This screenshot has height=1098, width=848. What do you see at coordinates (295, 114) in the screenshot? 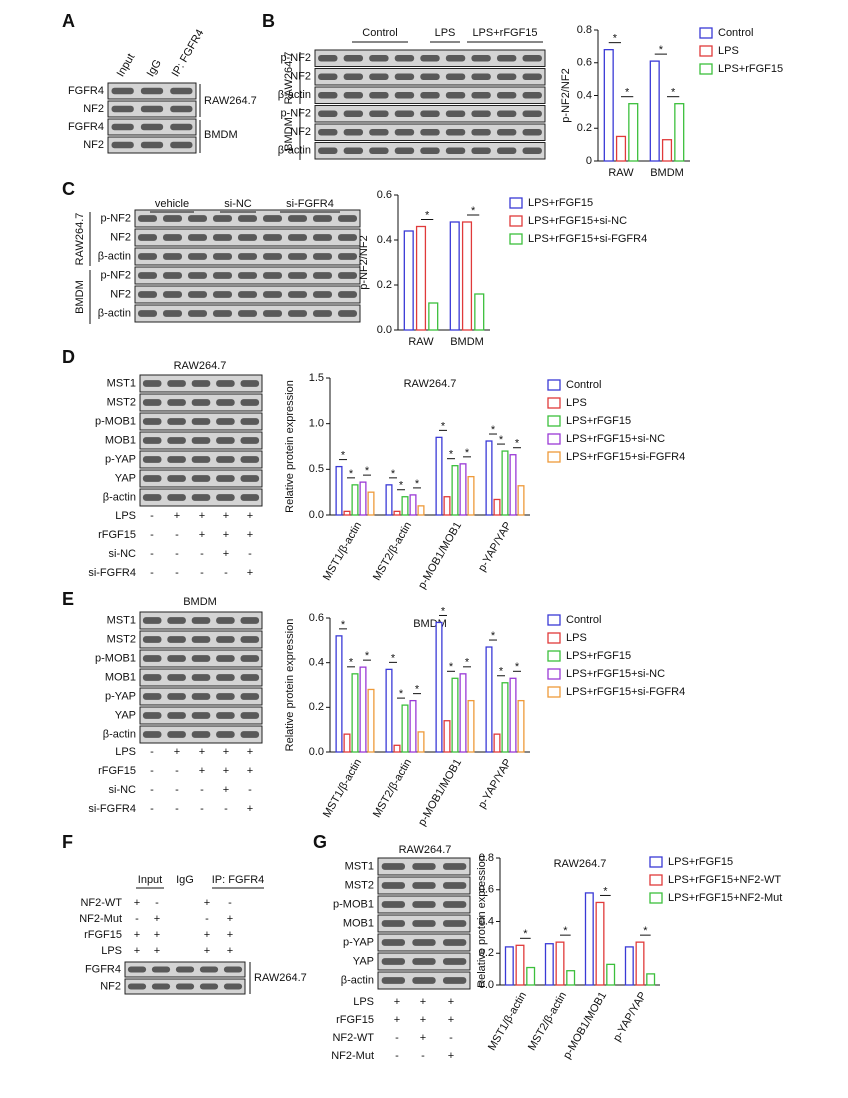
I see `blot-row-label: p-NF2` at bounding box center [295, 114].